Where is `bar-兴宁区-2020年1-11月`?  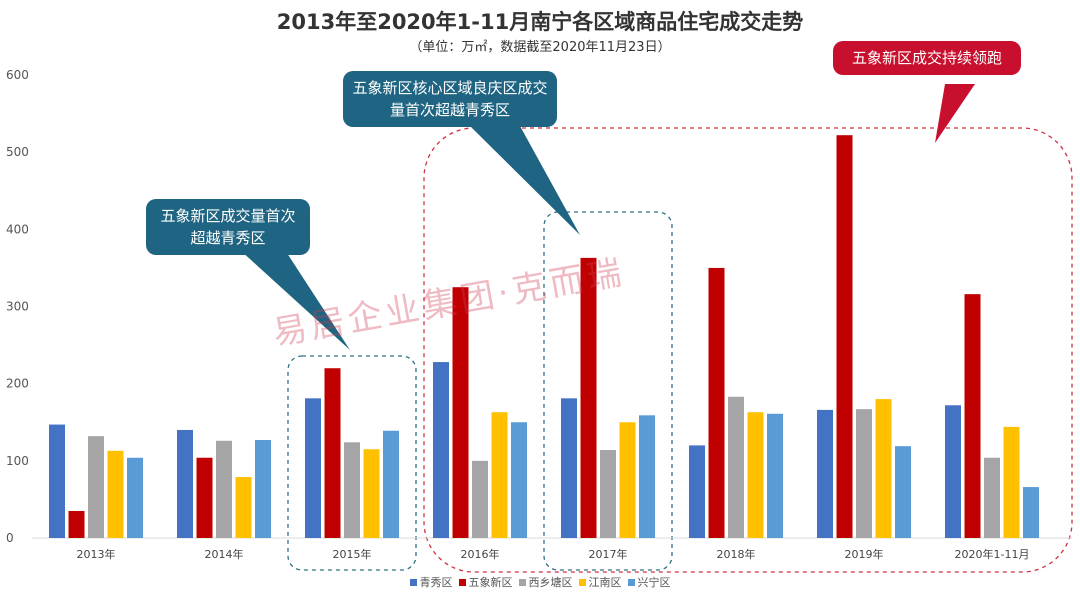
bar-兴宁区-2020年1-11月 is located at coordinates (1031, 512).